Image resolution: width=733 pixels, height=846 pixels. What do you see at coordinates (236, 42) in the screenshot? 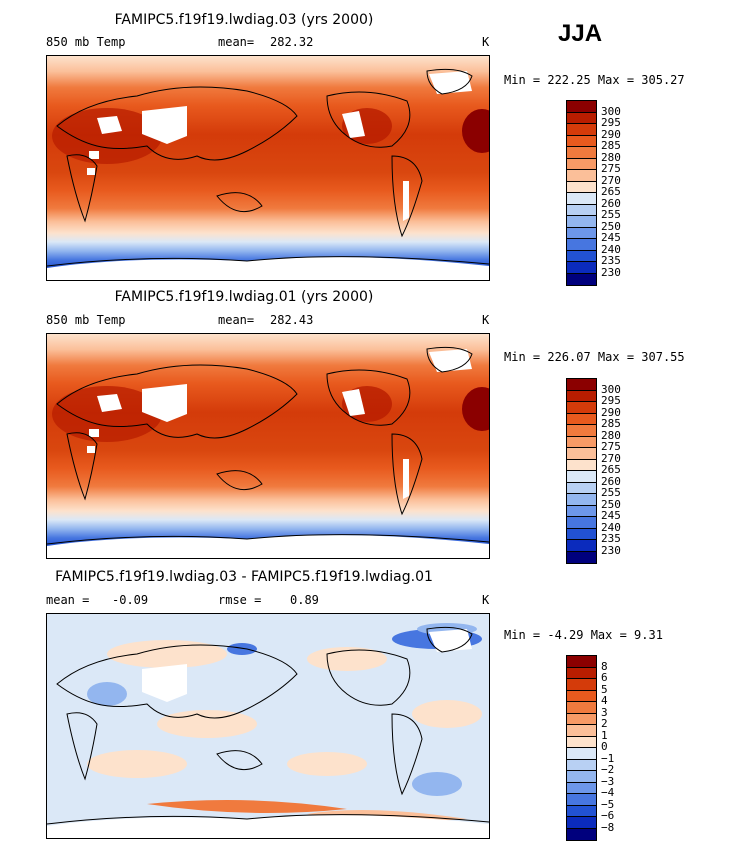
I see `panel1-mean-label: mean=` at bounding box center [236, 42].